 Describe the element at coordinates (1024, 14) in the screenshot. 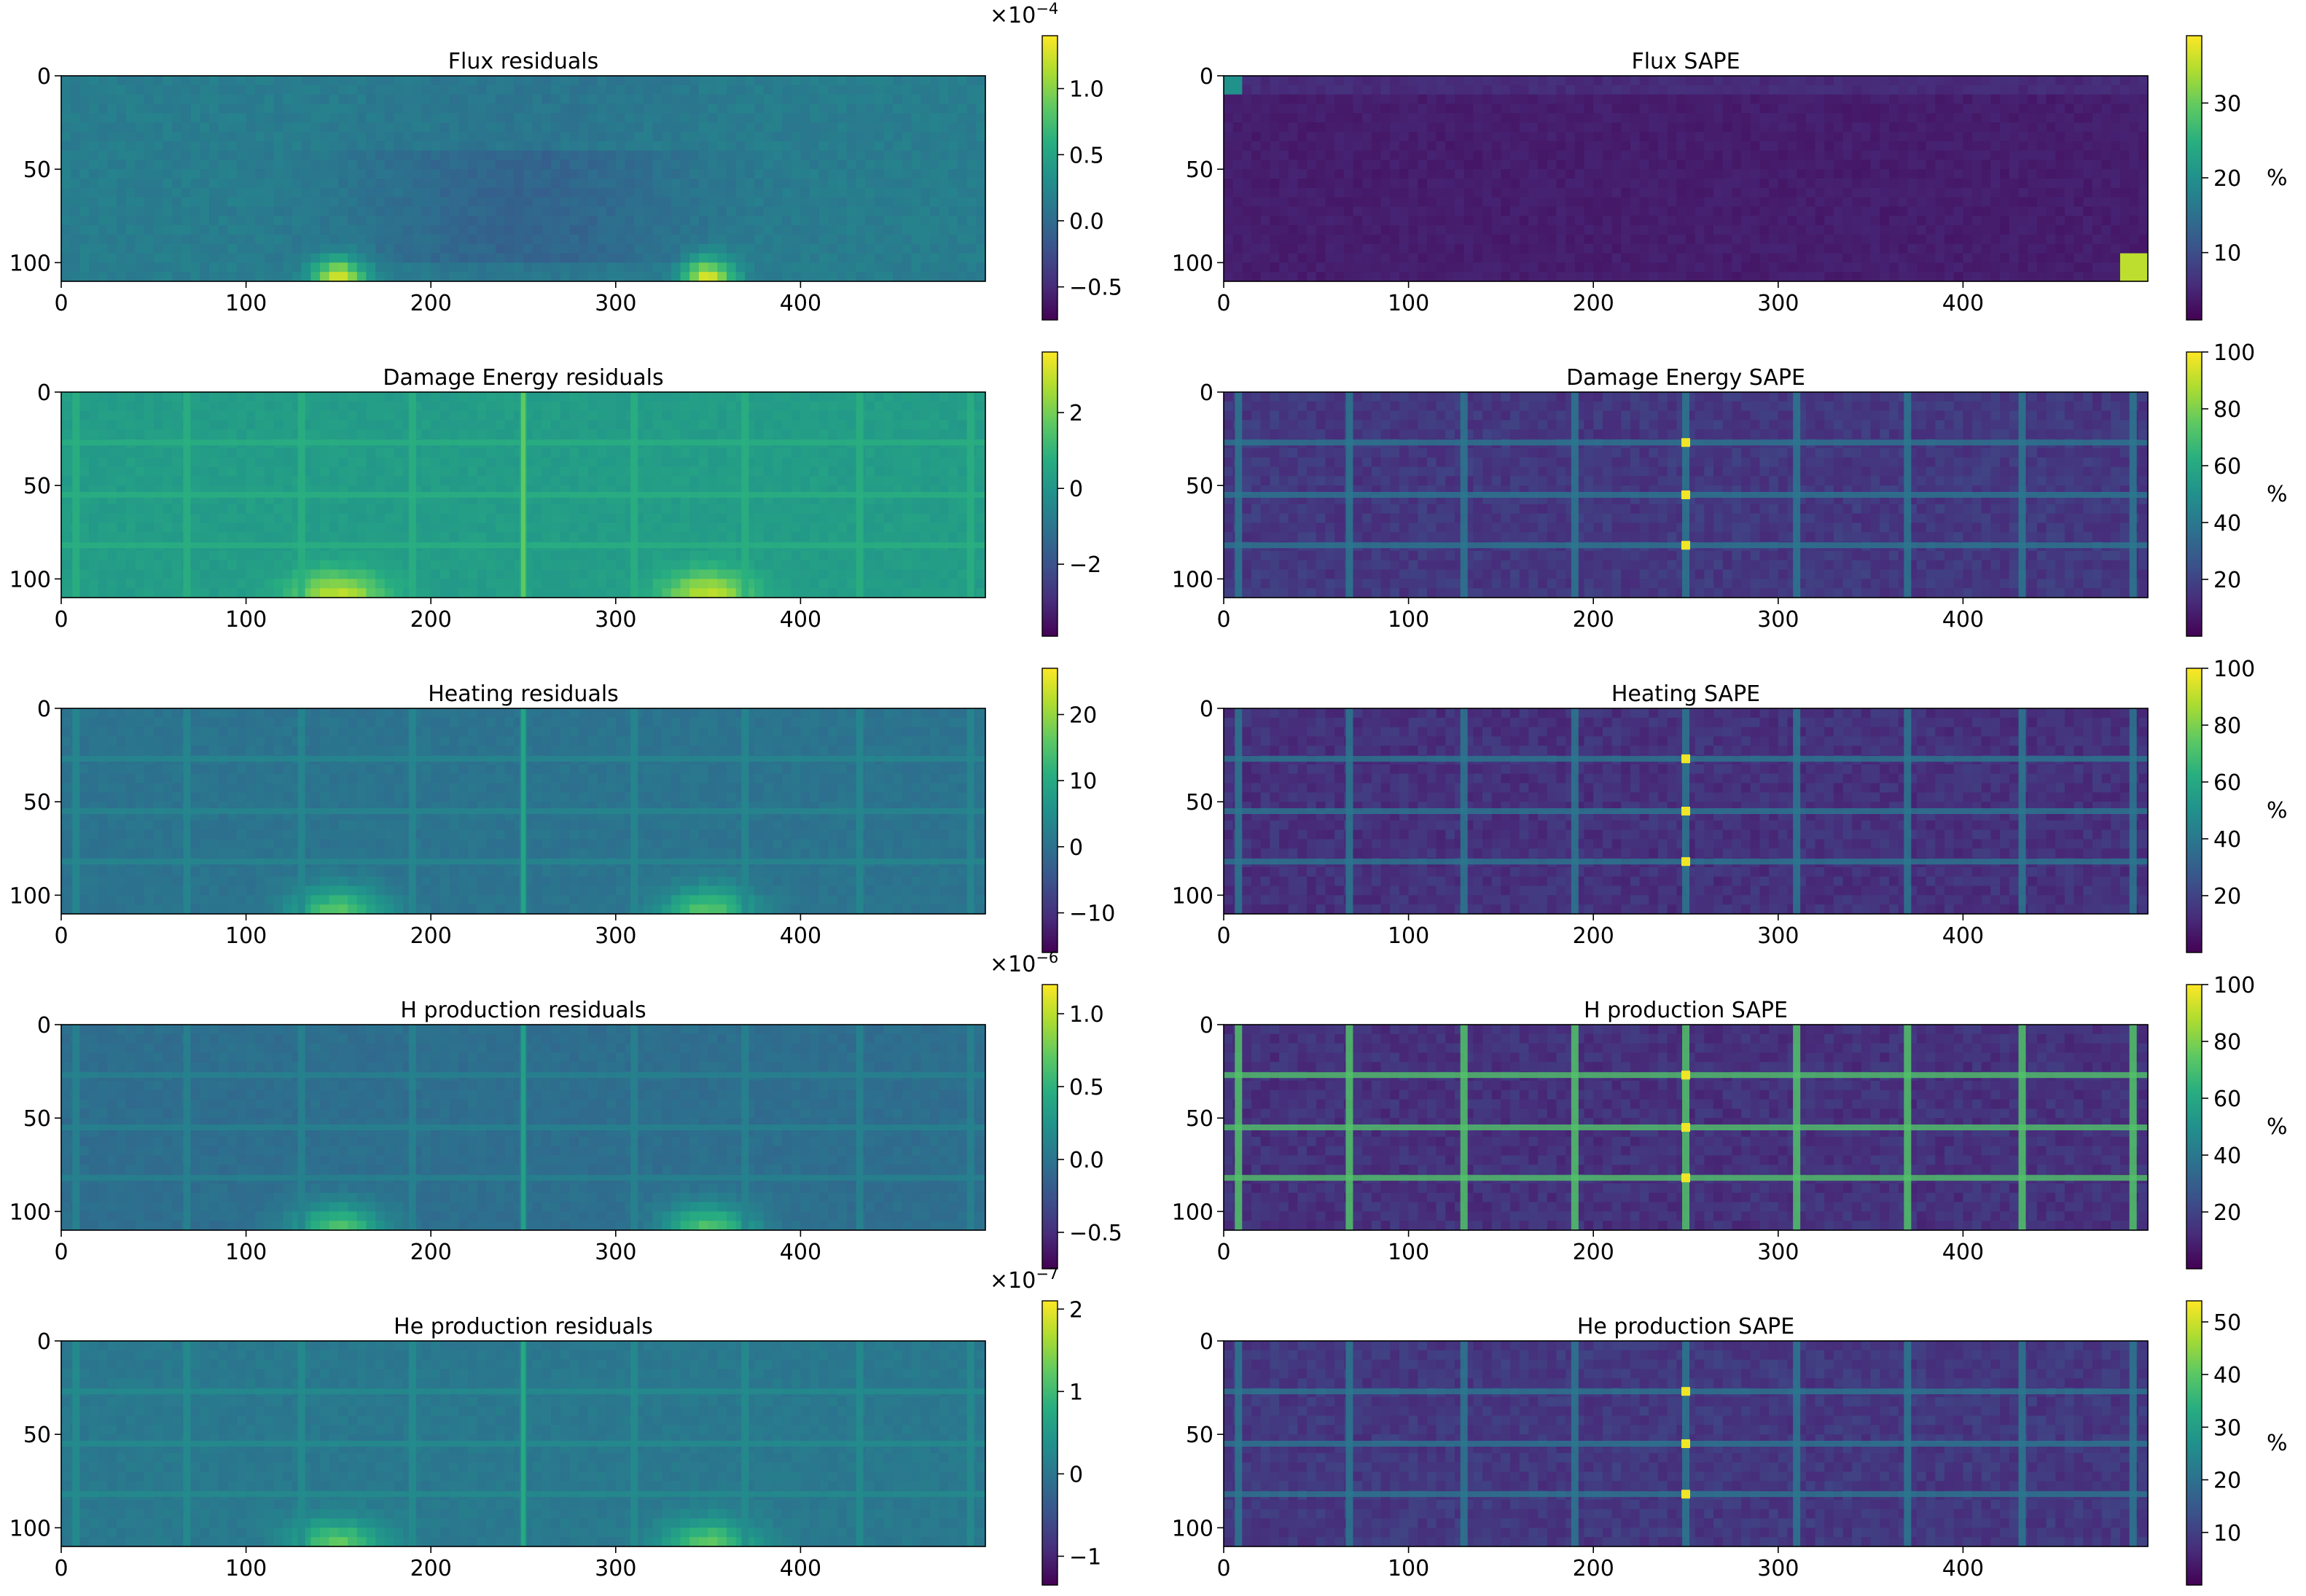

I see `colorbar-multiplier: ×10⁻⁴` at that location.